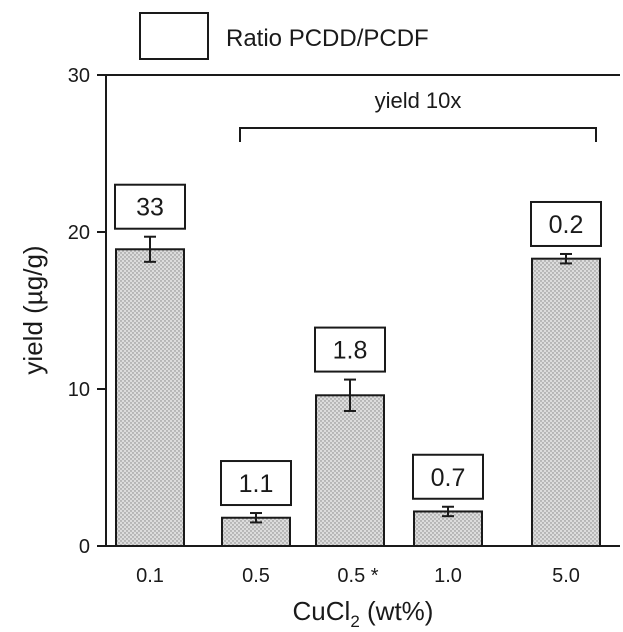  Describe the element at coordinates (322, 611) in the screenshot. I see `x-axis-title-main: CuCl` at that location.